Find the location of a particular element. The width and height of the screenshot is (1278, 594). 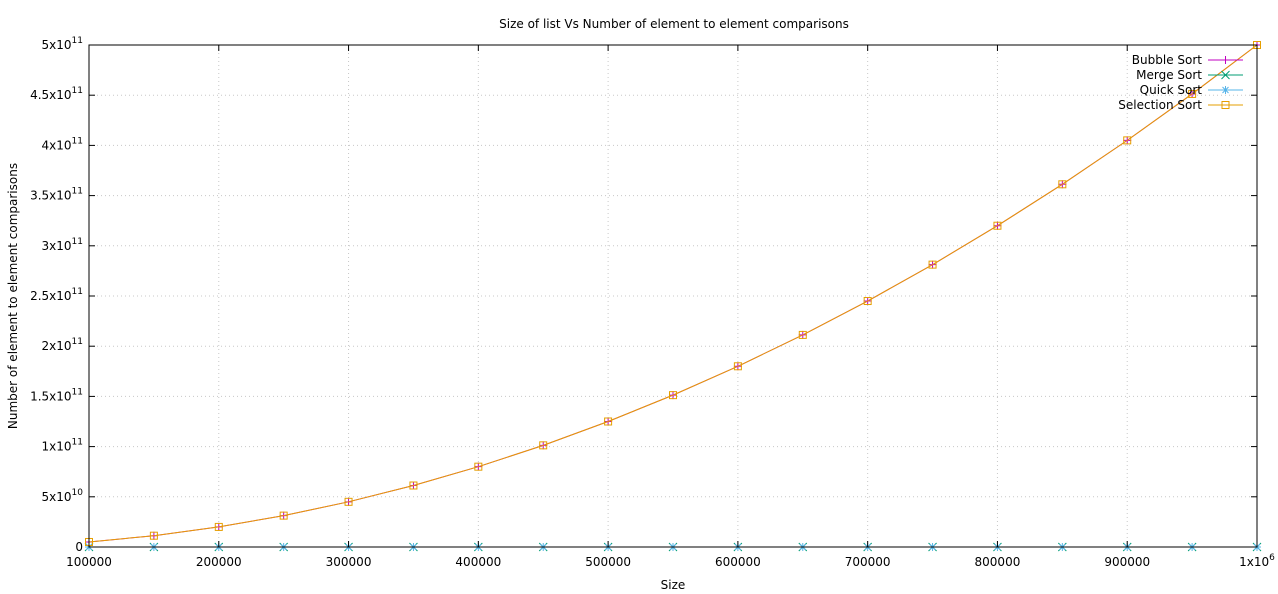

y-tick-label: 3.5x1011 is located at coordinates (56, 195).